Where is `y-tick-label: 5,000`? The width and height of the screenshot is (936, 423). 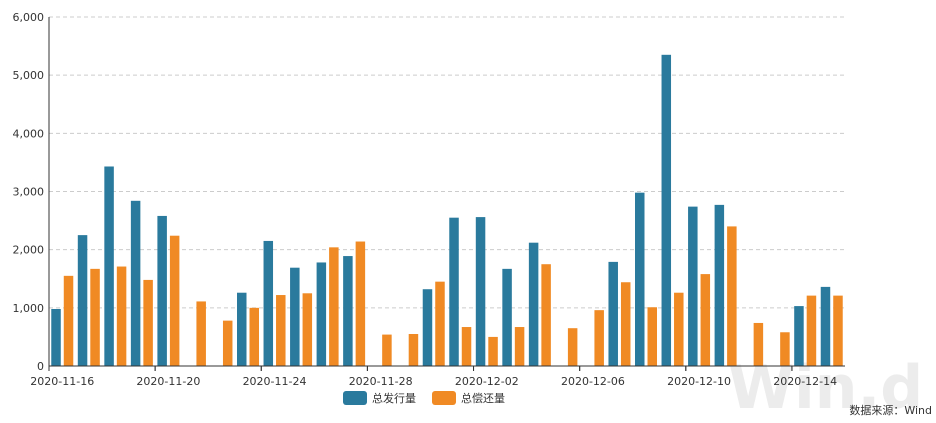
y-tick-label: 5,000 is located at coordinates (29, 75).